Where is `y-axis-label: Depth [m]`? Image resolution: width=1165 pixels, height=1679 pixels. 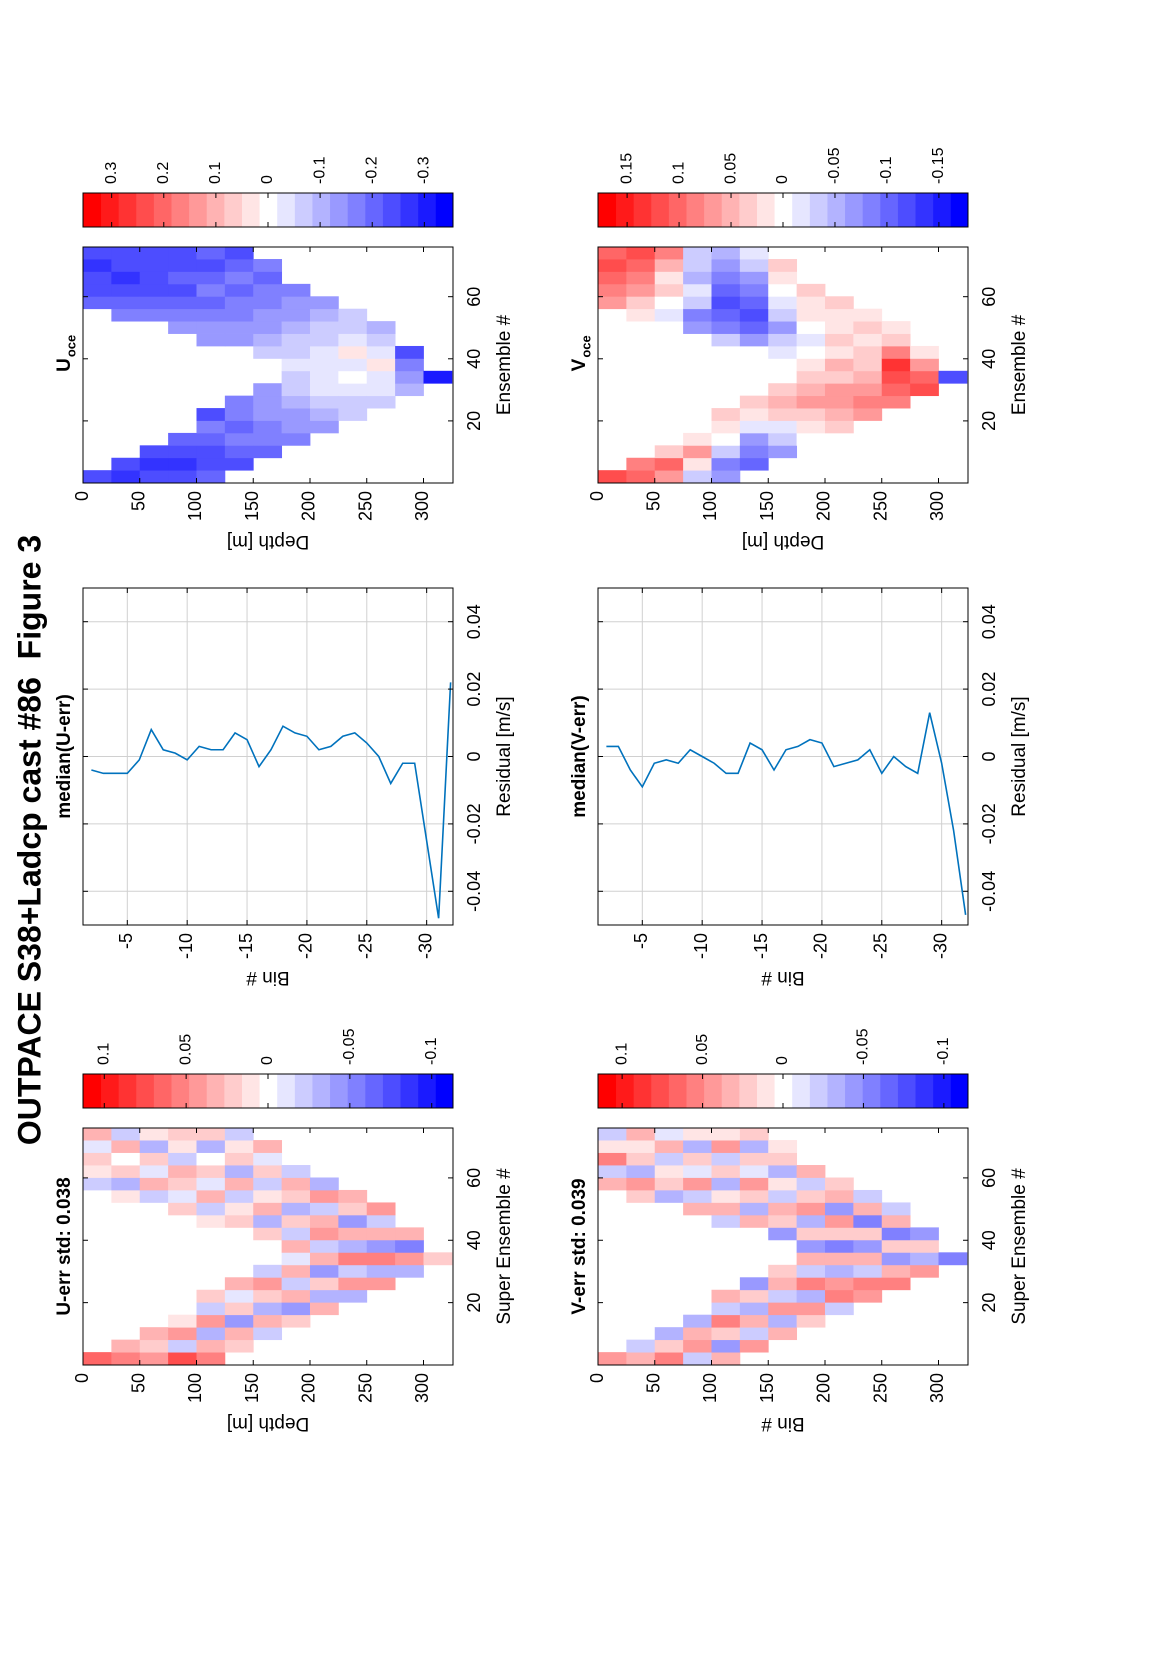
y-axis-label: Depth [m] is located at coordinates (783, 541).